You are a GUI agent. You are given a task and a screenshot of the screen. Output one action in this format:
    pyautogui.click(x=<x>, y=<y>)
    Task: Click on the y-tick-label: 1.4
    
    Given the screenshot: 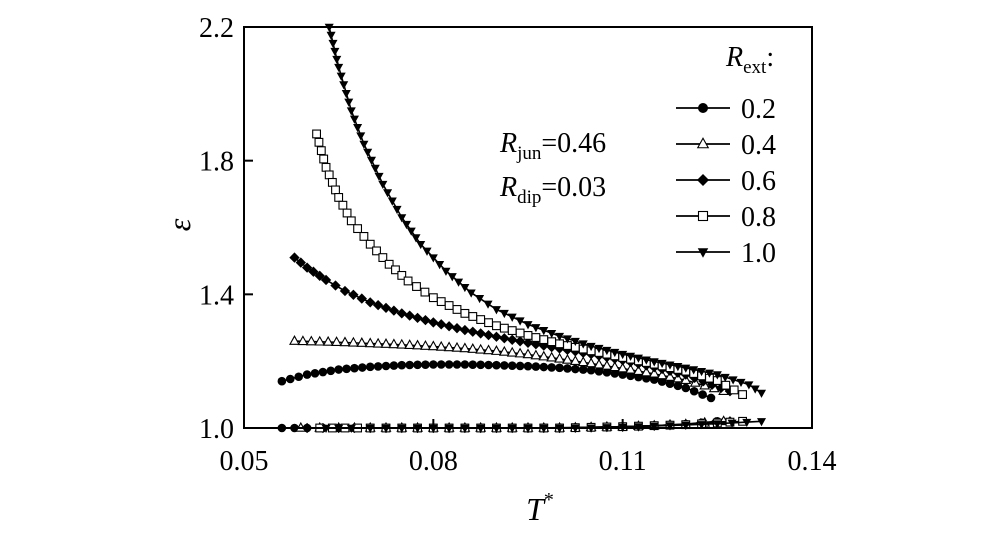 What is the action you would take?
    pyautogui.click(x=216, y=295)
    